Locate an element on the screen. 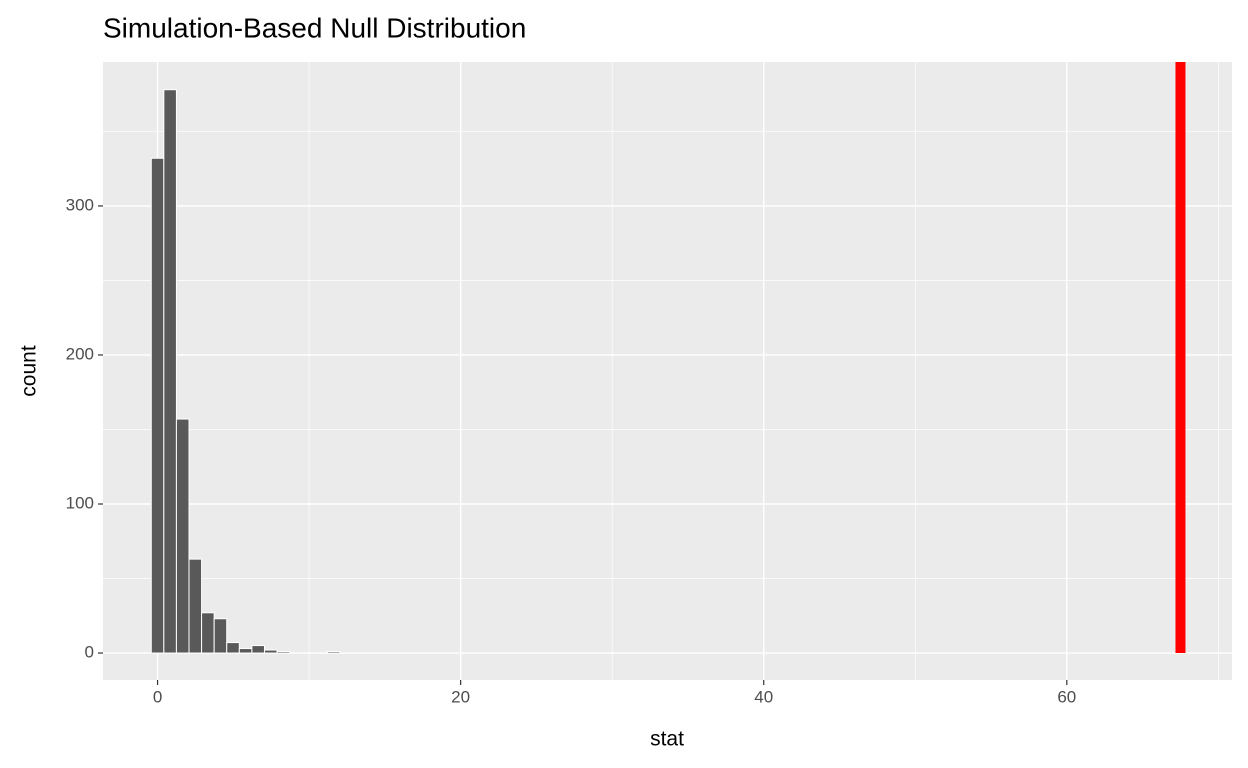 The height and width of the screenshot is (768, 1248). y-tick-label: 0 is located at coordinates (89, 652).